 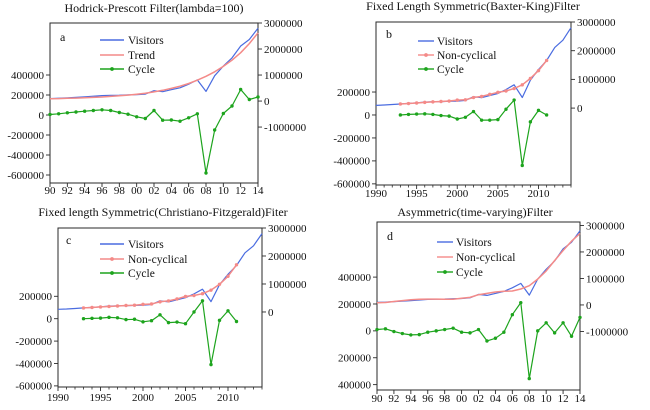 I want to click on x-tick-label: 90, so click(x=378, y=399).